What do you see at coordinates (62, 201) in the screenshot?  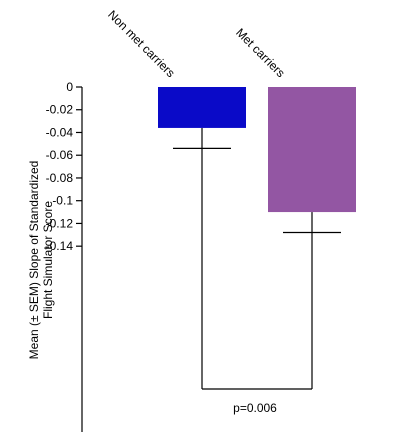 I see `y-tick-label: -0.1` at bounding box center [62, 201].